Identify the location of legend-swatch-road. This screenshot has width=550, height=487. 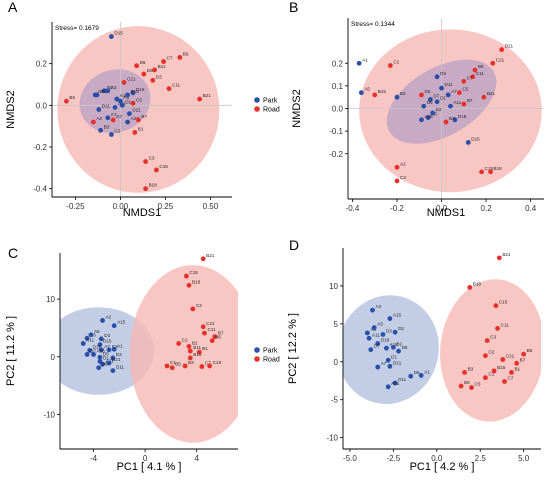
(257, 109).